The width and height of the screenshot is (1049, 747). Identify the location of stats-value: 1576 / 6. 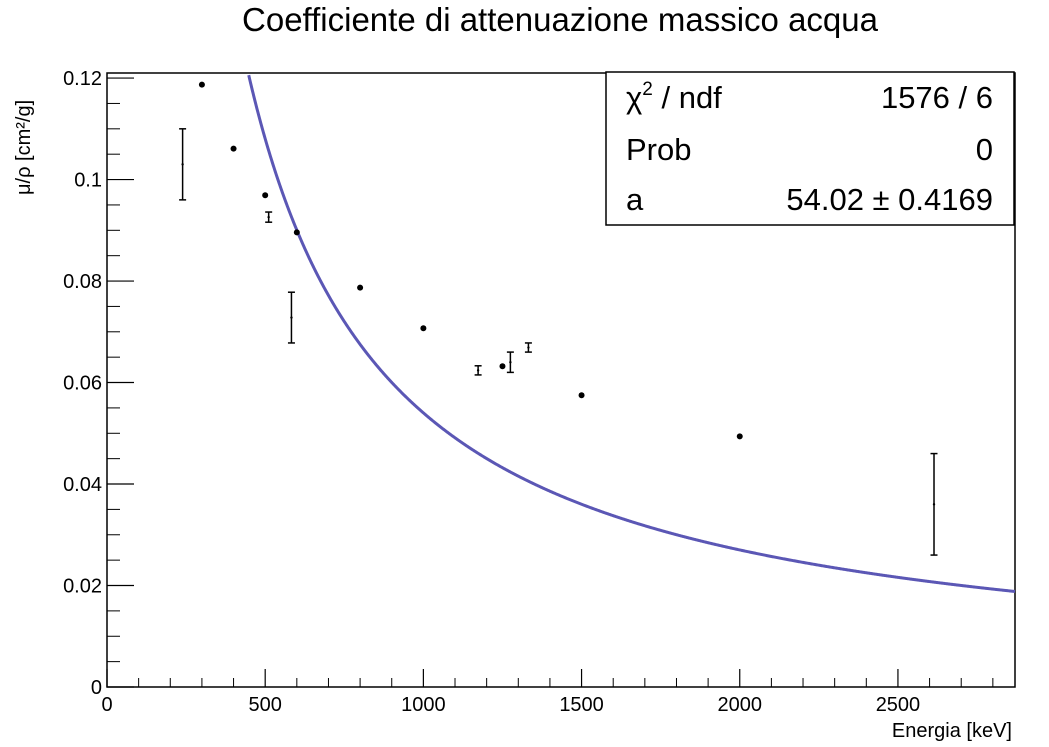
(937, 97).